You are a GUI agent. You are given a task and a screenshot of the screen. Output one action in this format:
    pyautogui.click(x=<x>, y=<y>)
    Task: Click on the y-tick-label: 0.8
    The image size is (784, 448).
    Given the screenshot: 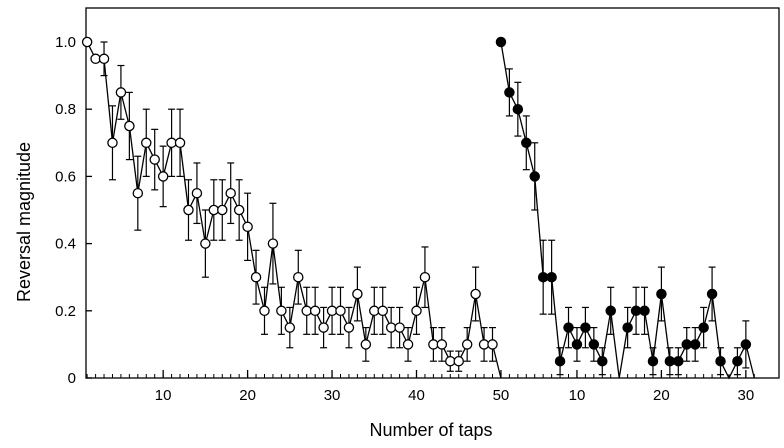 What is the action you would take?
    pyautogui.click(x=65, y=109)
    